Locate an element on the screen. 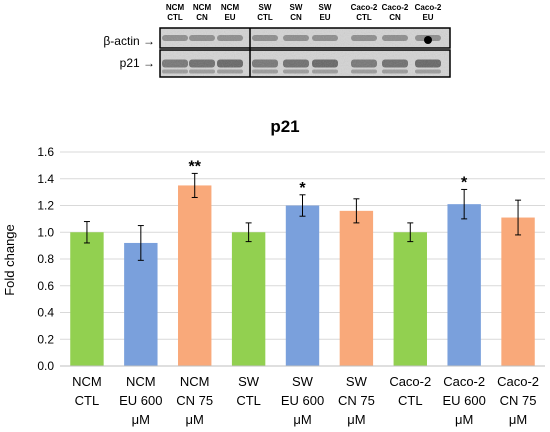 This screenshot has height=432, width=550. y-tick-label: 1.2 is located at coordinates (45, 206).